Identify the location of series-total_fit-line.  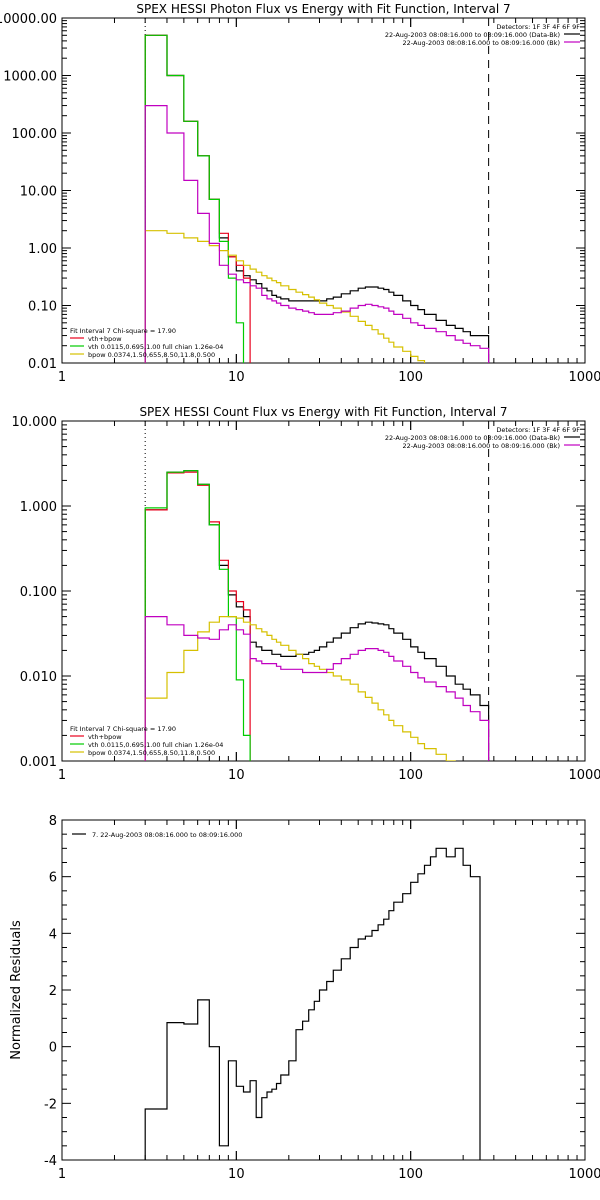
(197, 616).